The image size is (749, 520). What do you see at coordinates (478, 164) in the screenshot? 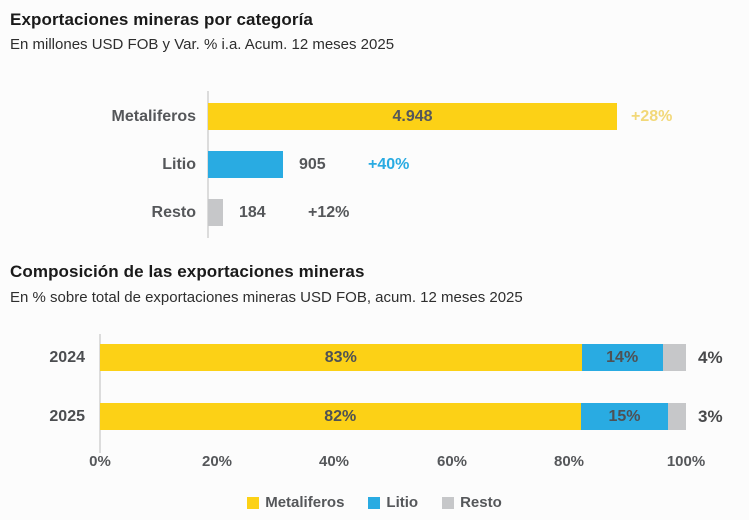
I see `bar-area: 905 +40%` at bounding box center [478, 164].